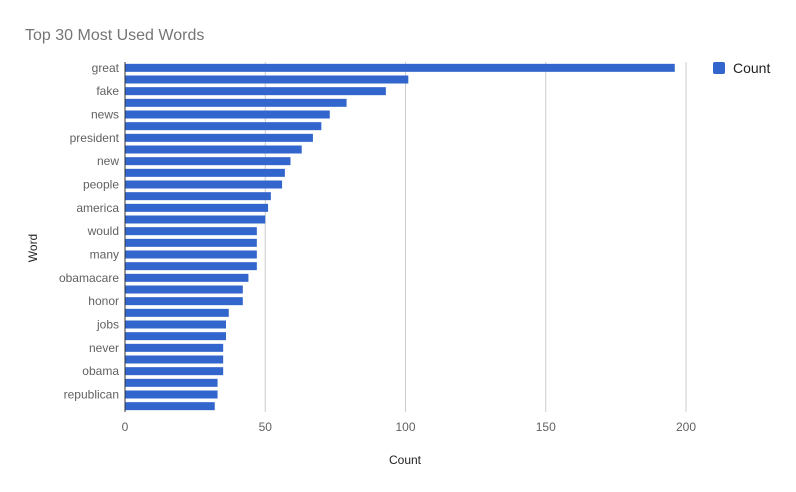 This screenshot has width=796, height=492. I want to click on y-tick-label-news: news, so click(105, 115).